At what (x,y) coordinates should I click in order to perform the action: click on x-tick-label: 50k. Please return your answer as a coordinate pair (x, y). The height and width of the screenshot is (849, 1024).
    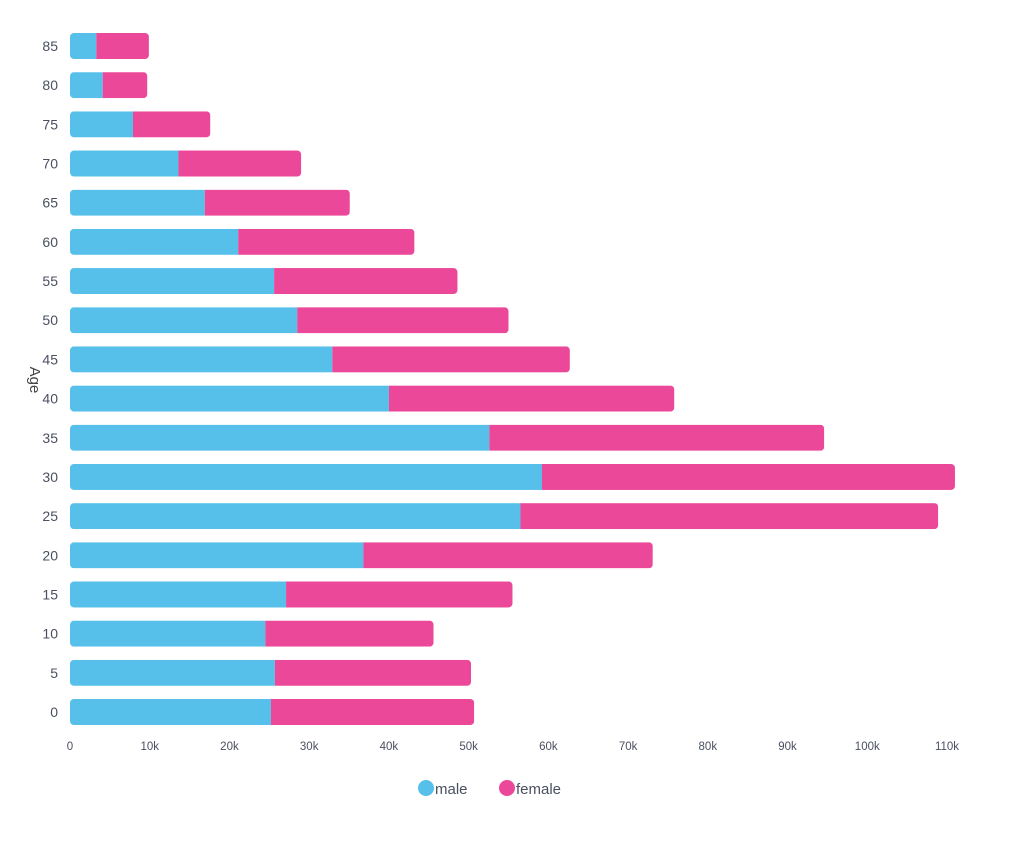
    Looking at the image, I should click on (468, 747).